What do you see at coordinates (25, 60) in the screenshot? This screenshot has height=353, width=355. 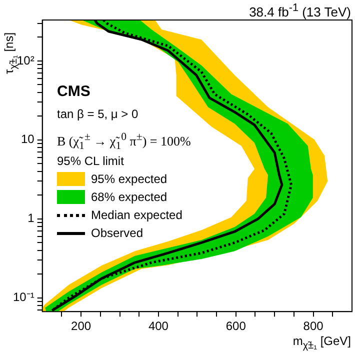 I see `y-tick-label: 10²` at bounding box center [25, 60].